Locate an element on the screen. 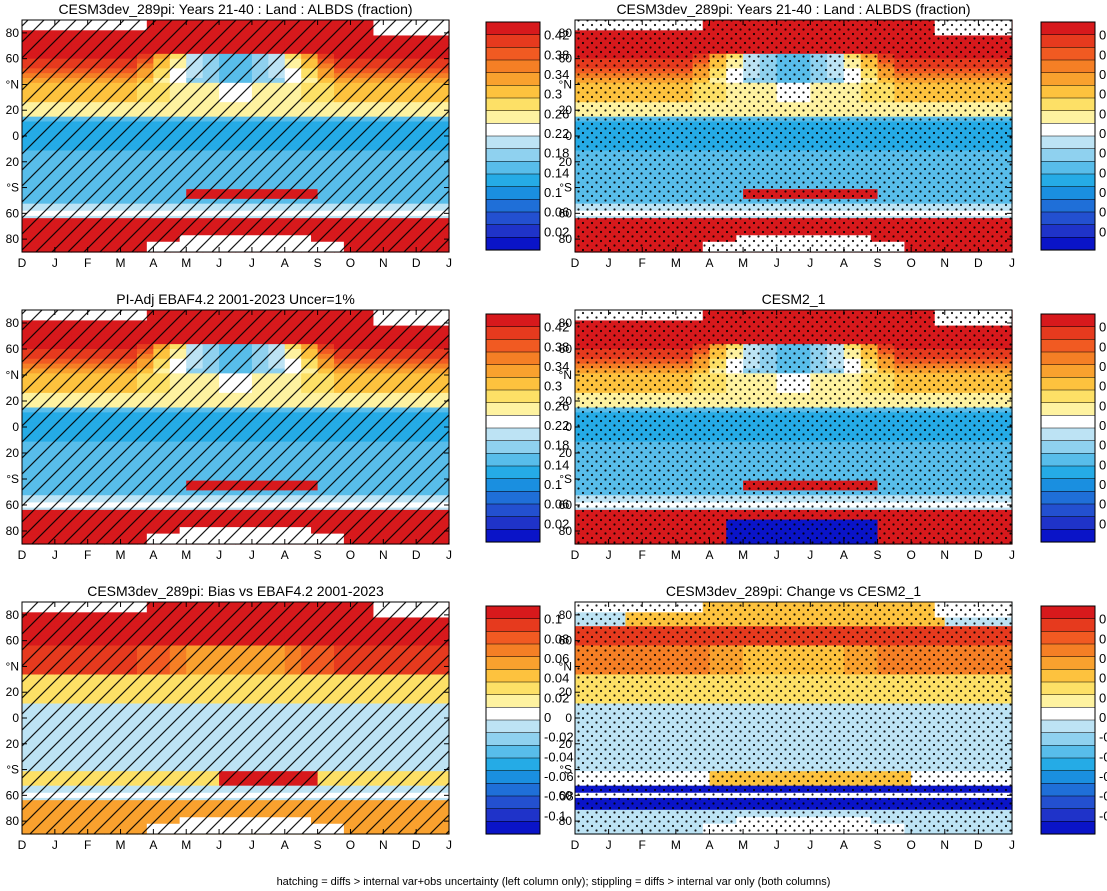  x-tick-label: N is located at coordinates (383, 555).